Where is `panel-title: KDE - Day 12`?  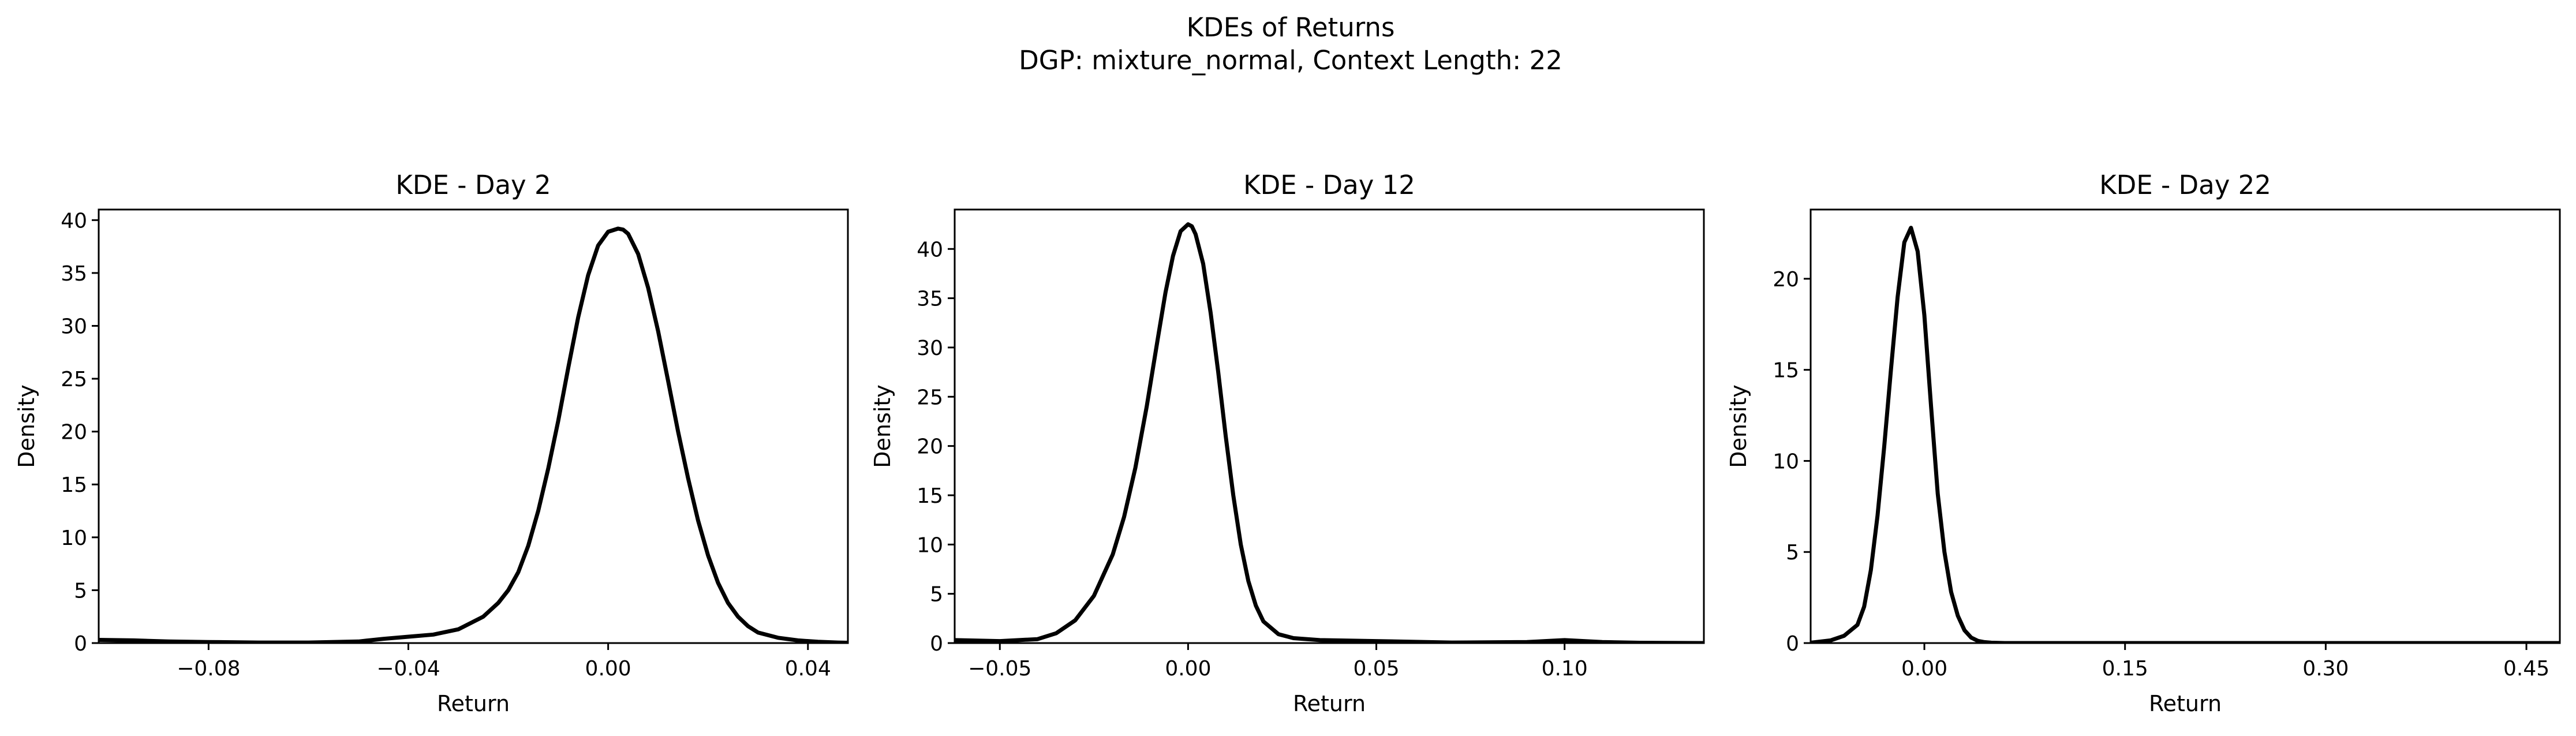 panel-title: KDE - Day 12 is located at coordinates (1329, 185).